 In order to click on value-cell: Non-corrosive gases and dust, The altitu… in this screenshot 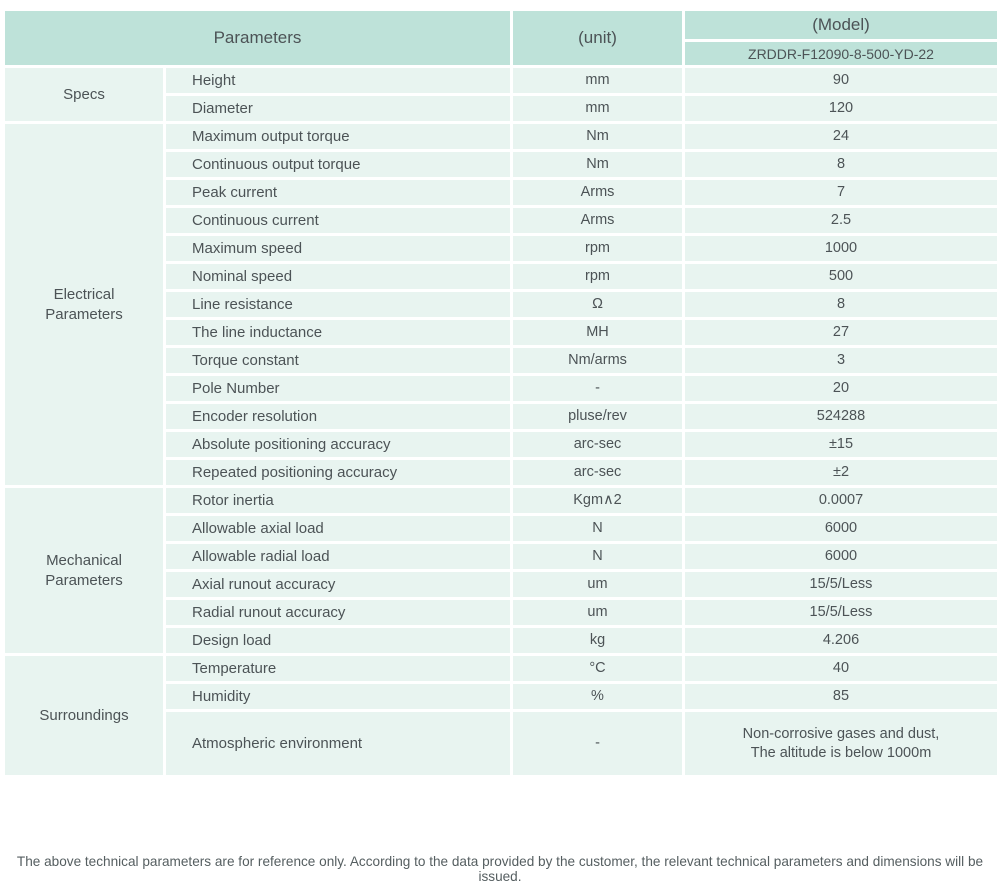, I will do `click(841, 743)`.